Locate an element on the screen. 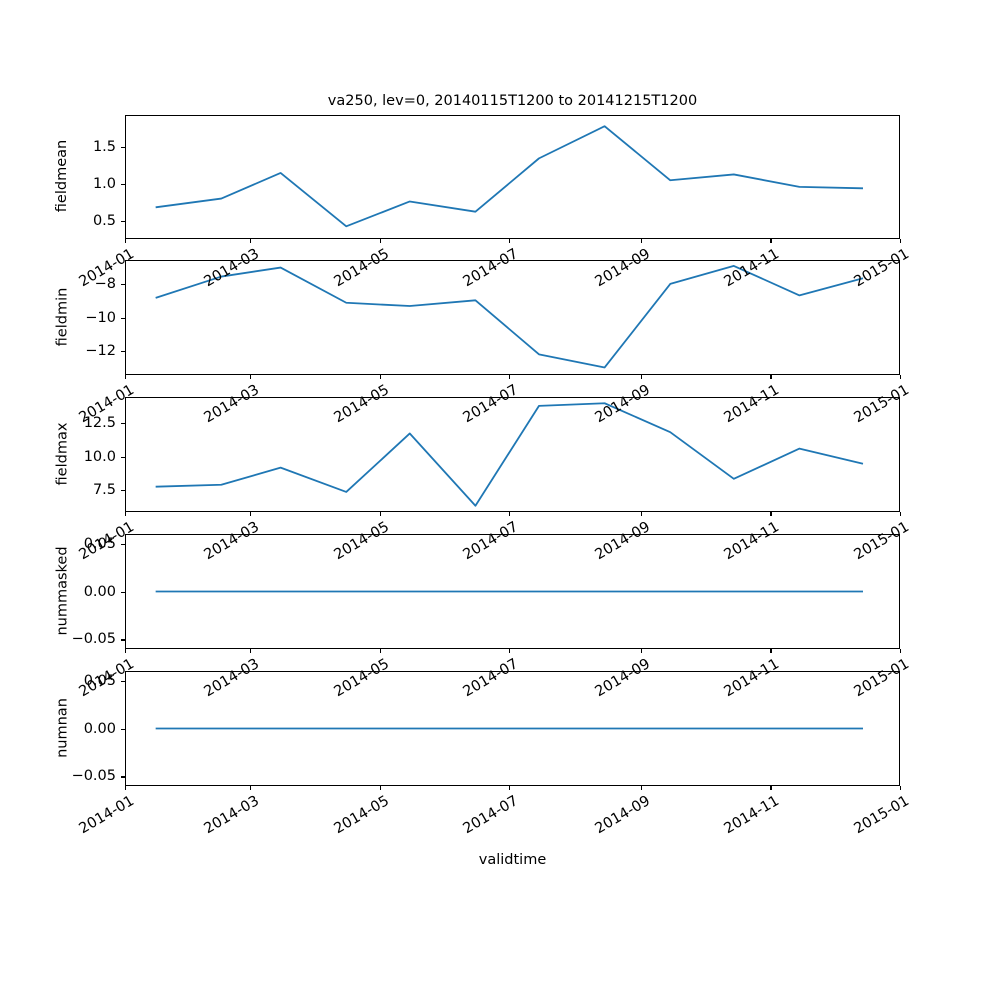 This screenshot has width=1000, height=1000. y-tick-label: −8 is located at coordinates (105, 284).